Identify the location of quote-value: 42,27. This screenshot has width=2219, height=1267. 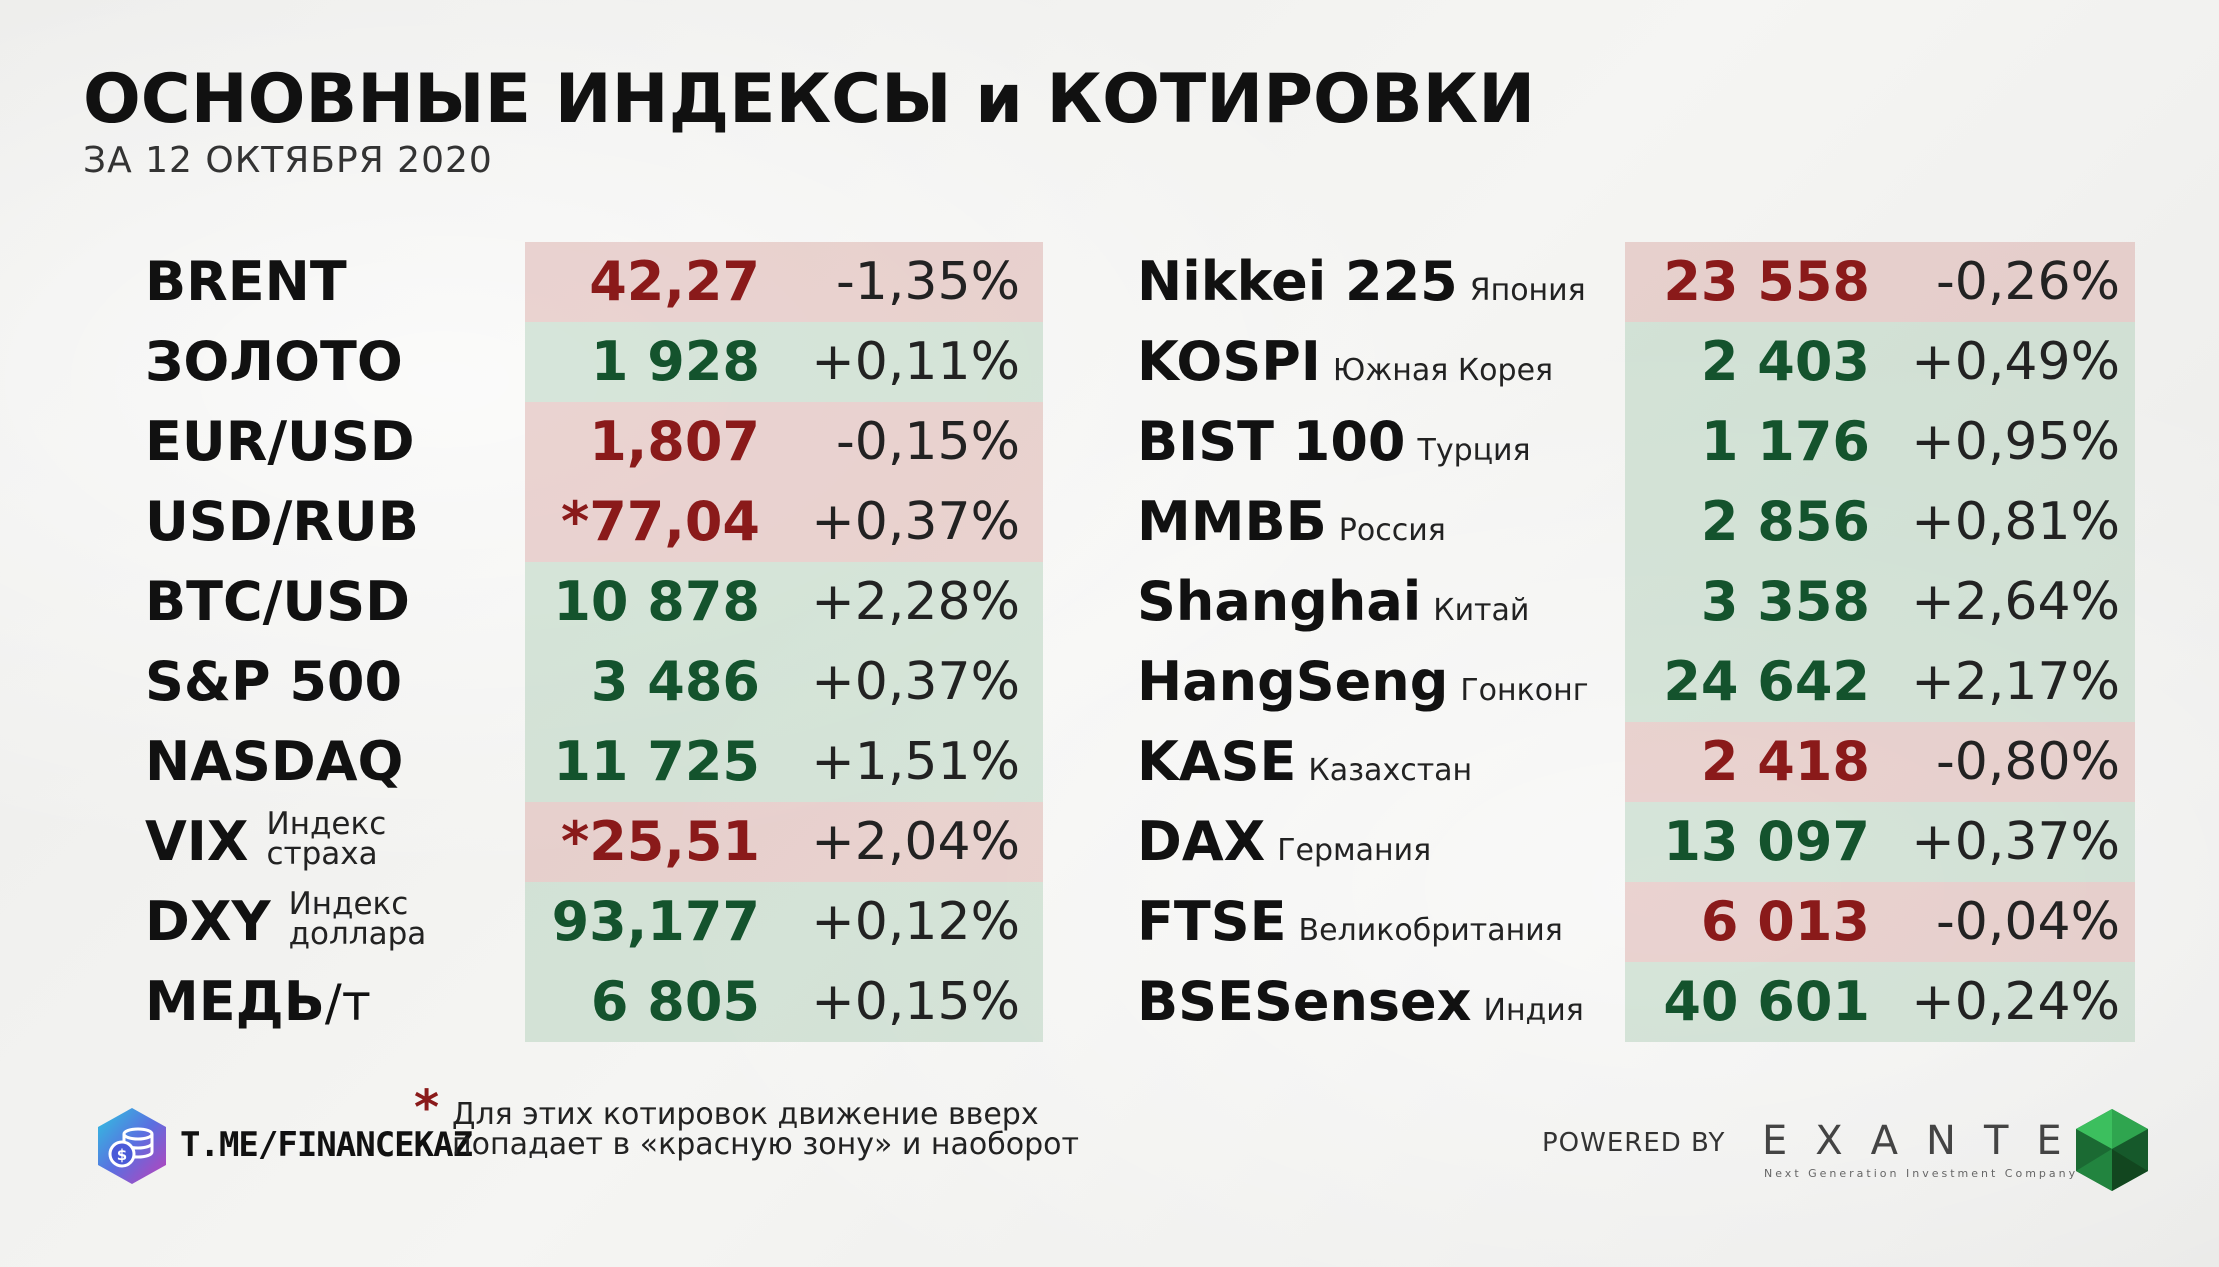
(674, 281).